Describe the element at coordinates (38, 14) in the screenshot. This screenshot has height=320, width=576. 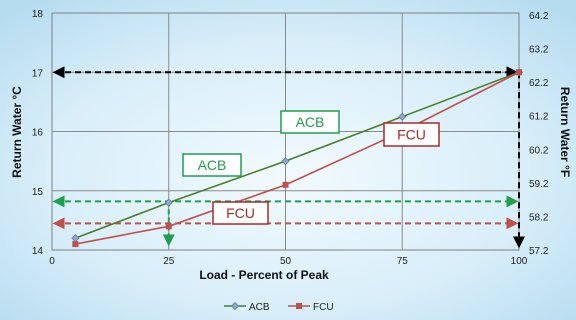
I see `y-tick-label: 18` at that location.